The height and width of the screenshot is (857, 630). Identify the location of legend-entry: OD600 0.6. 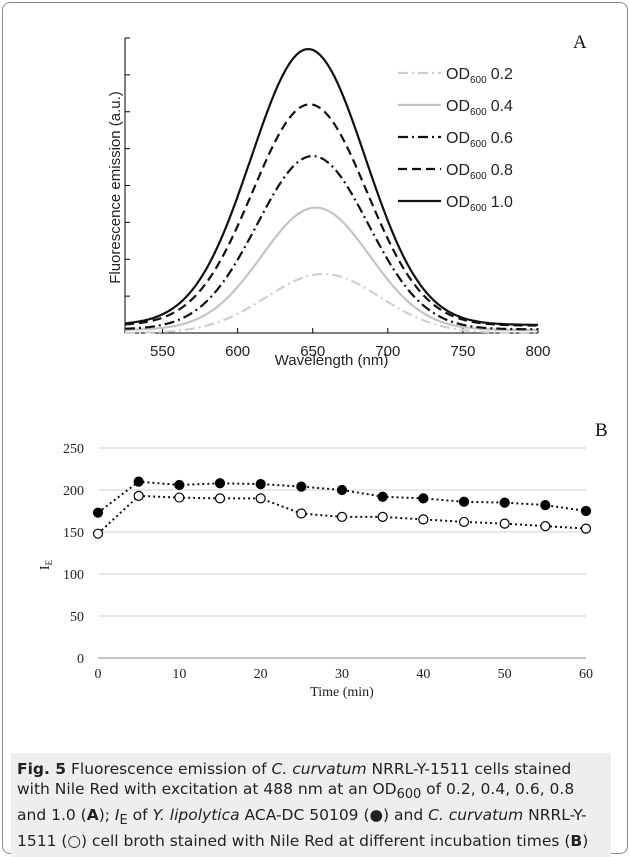
(479, 140).